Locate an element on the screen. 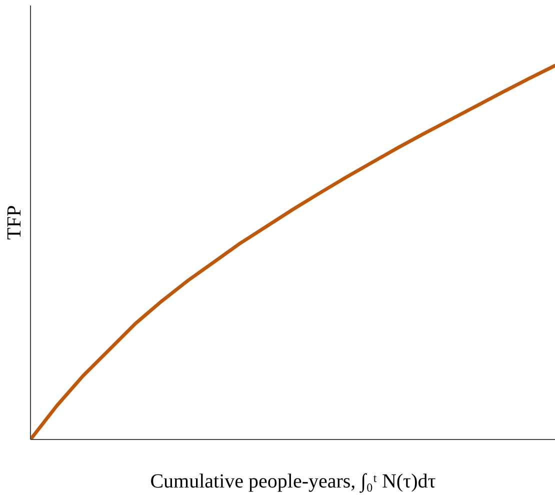 This screenshot has width=555, height=495. x-axis-title: Cumulative people-years, ∫₀ᵗ N(τ)dτ is located at coordinates (293, 482).